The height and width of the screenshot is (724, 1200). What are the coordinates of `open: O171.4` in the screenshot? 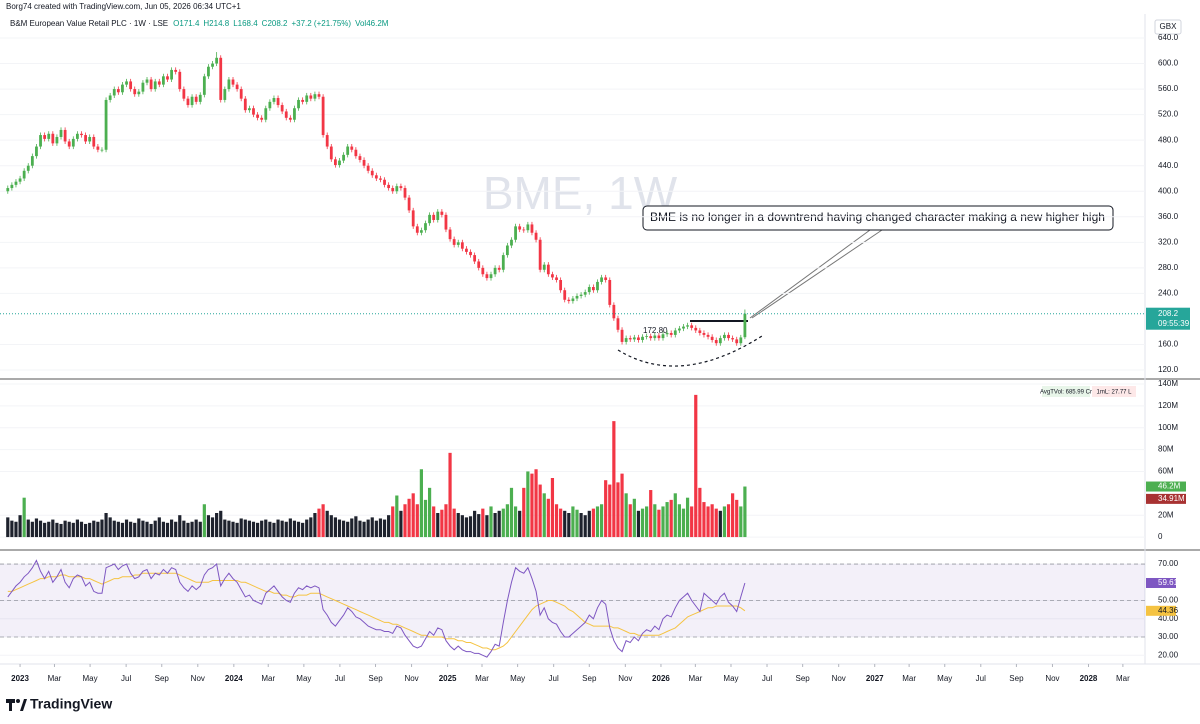 It's located at (186, 23).